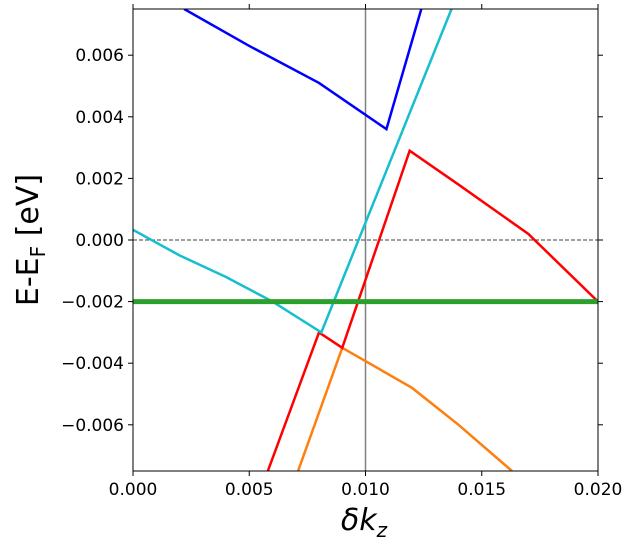  Describe the element at coordinates (481, 490) in the screenshot. I see `x-tick-label: 0.015` at that location.